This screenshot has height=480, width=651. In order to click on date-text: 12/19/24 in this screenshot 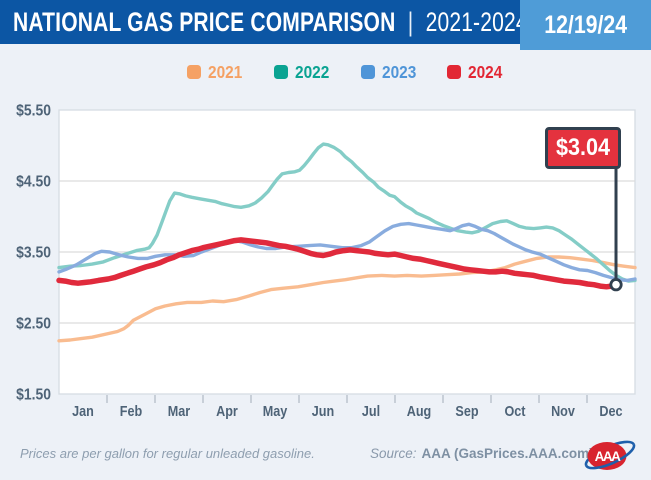, I will do `click(585, 24)`.